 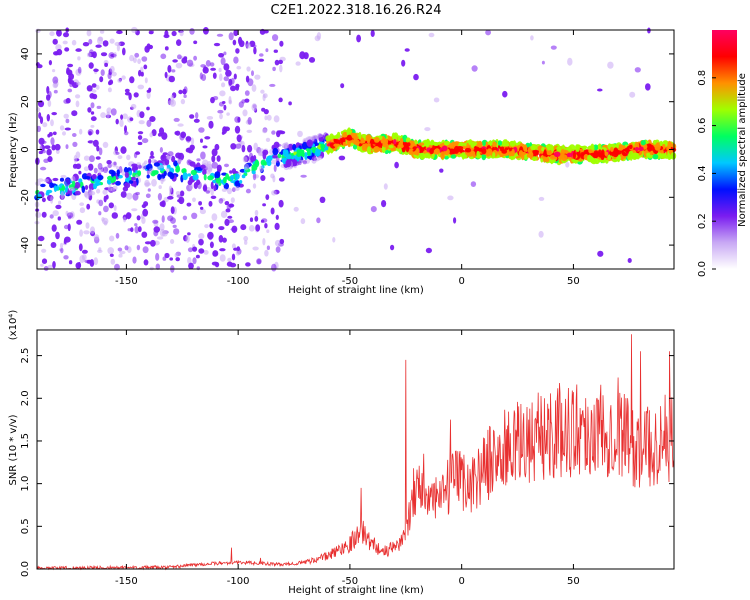 What do you see at coordinates (356, 290) in the screenshot?
I see `heatmap-x-label: Height of straight line (km)` at bounding box center [356, 290].